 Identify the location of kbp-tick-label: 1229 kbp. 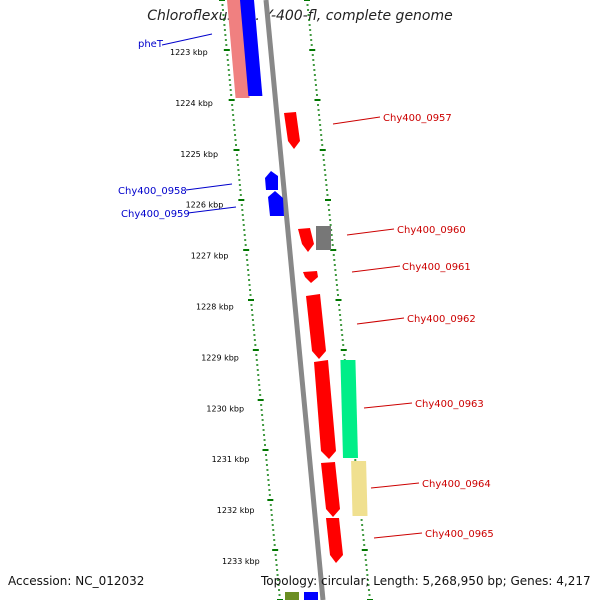
(220, 357).